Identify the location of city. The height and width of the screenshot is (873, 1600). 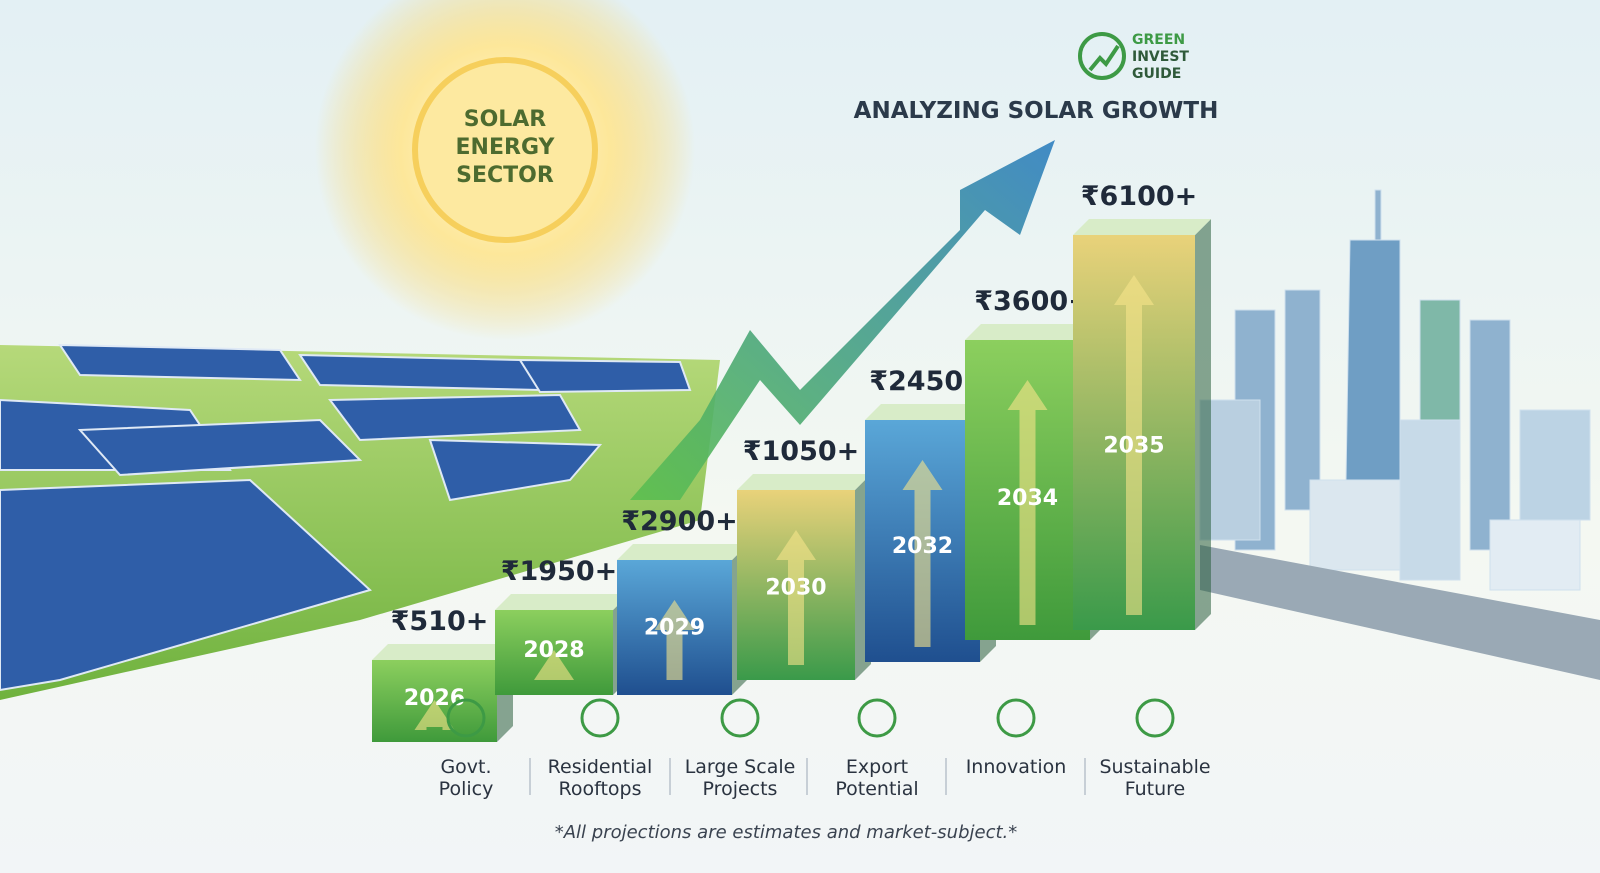
(1395, 390).